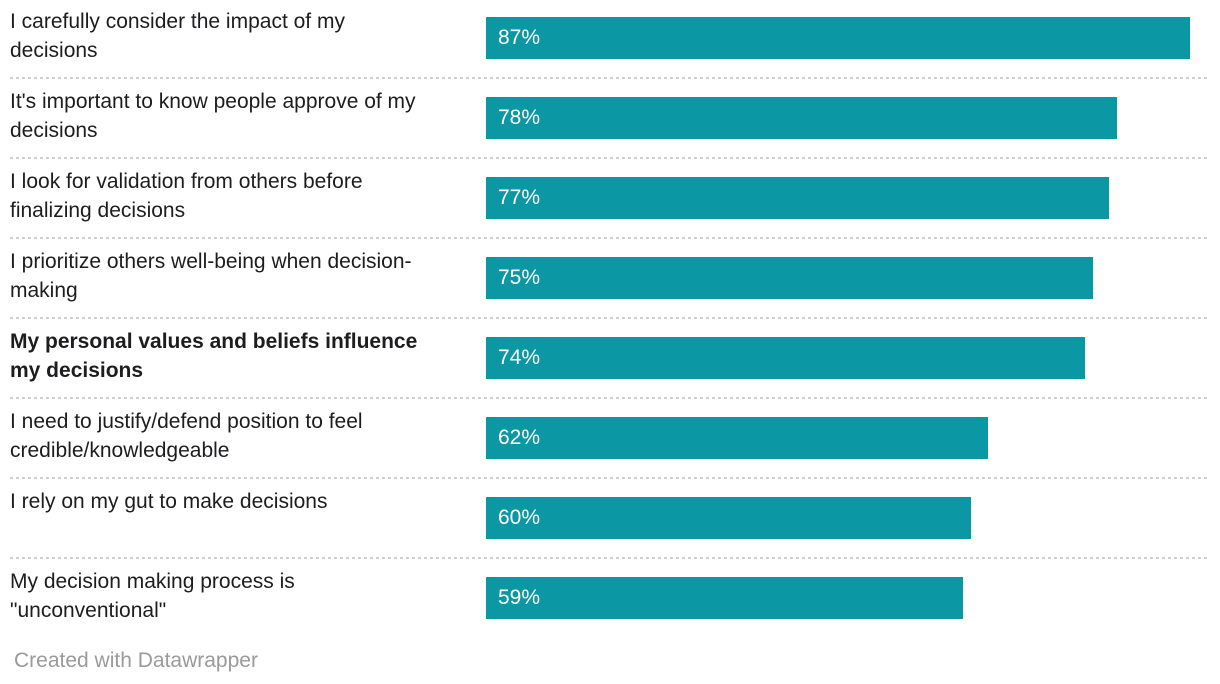 This screenshot has width=1220, height=684. I want to click on bar-track: 62%, so click(853, 440).